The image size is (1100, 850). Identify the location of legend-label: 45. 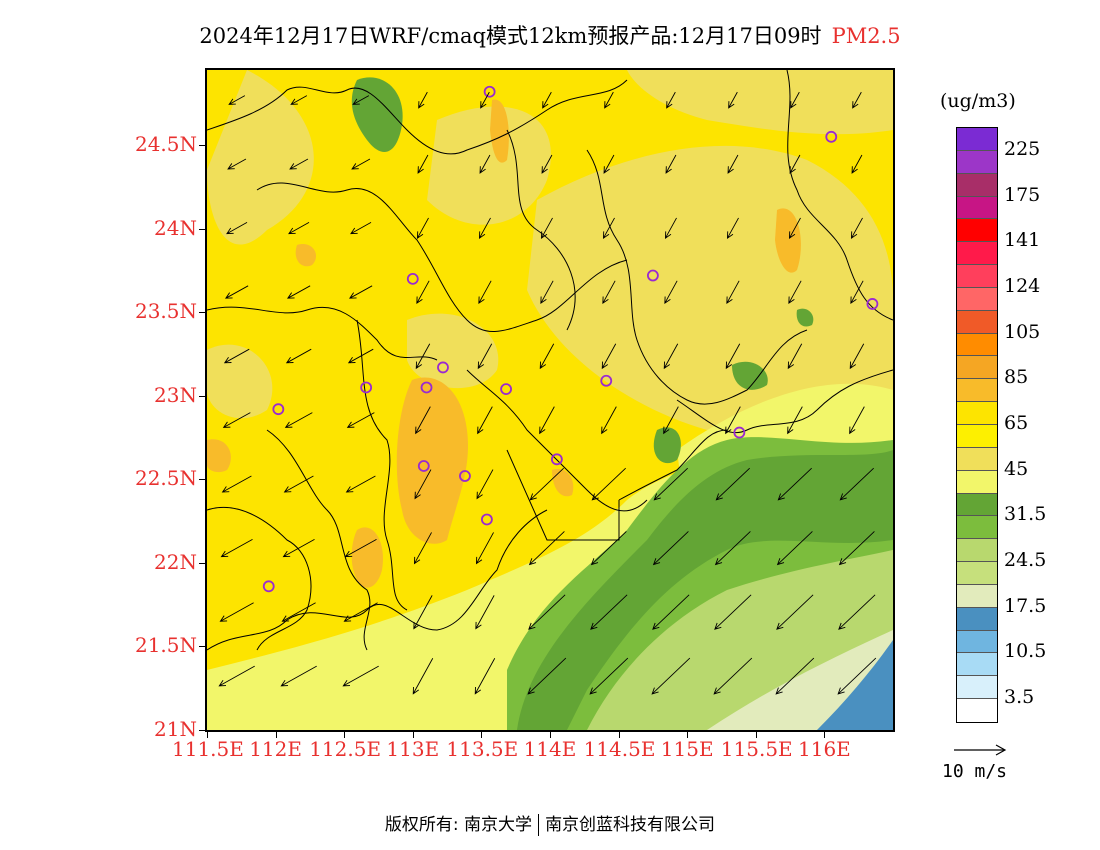
(1016, 468).